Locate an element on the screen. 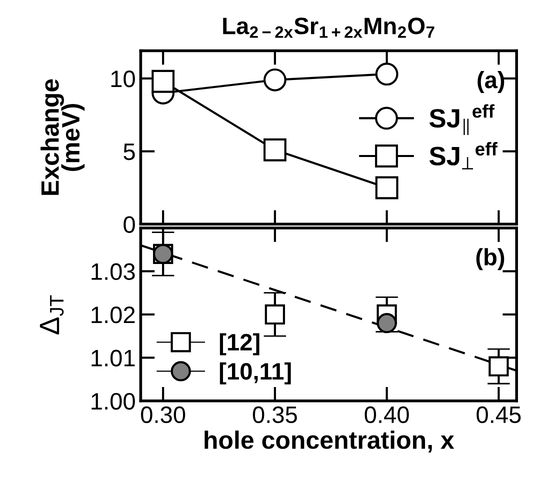 This screenshot has width=537, height=479. legend-label: SJ$_{∥}$$^{eff}$ is located at coordinates (461, 120).